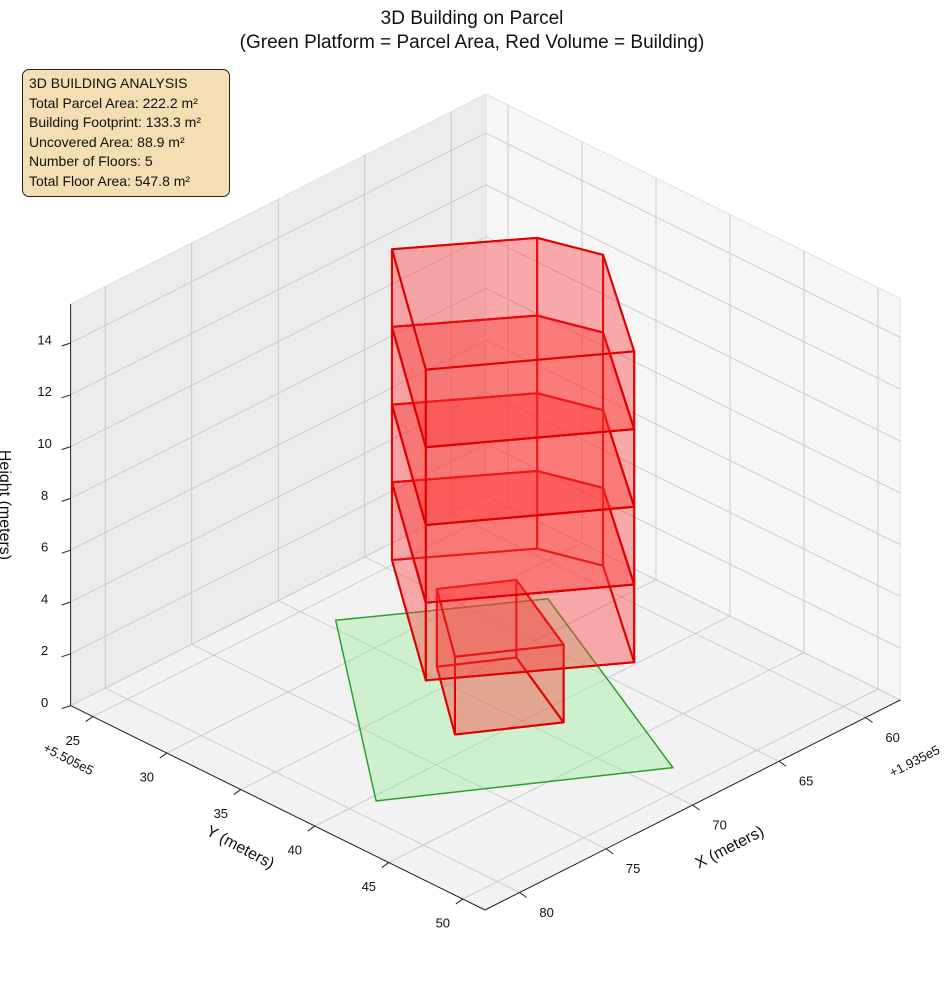  I want to click on z-tick-label: 10, so click(44, 443).